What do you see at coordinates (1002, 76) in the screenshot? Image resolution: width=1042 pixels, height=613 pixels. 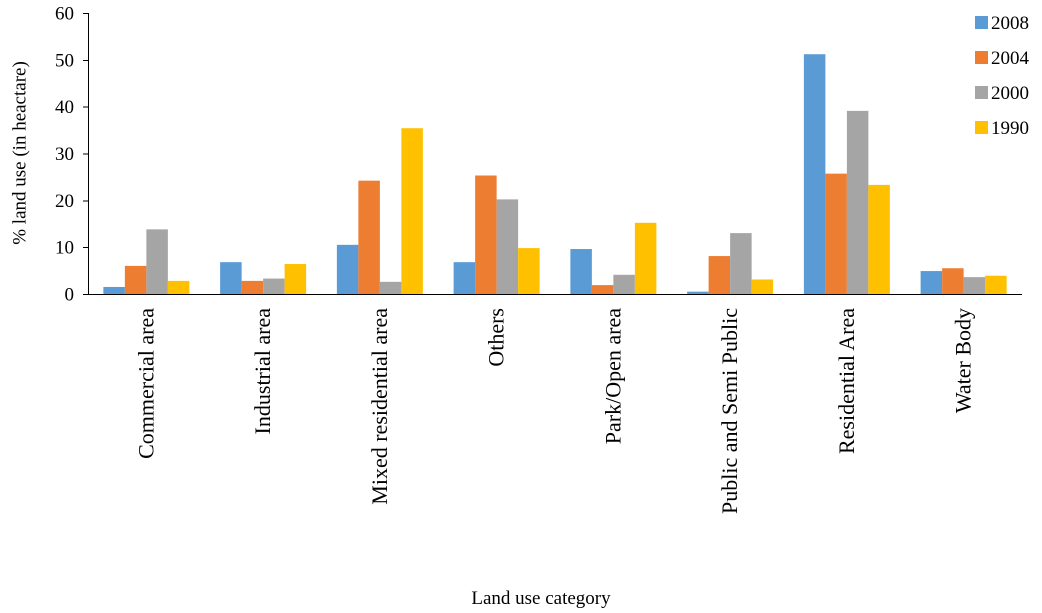 I see `legend: 2008 2004 2000 1990` at bounding box center [1002, 76].